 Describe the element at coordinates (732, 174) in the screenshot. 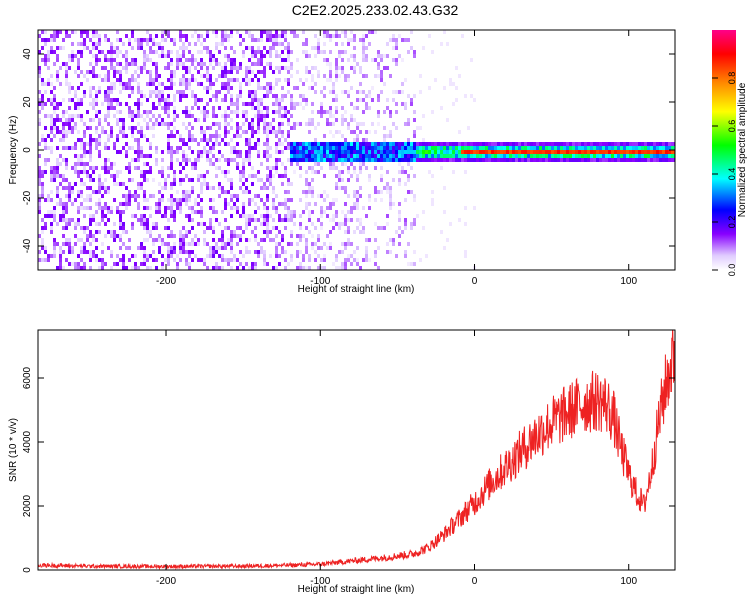

I see `colorbar-tick-label: 0.4` at that location.